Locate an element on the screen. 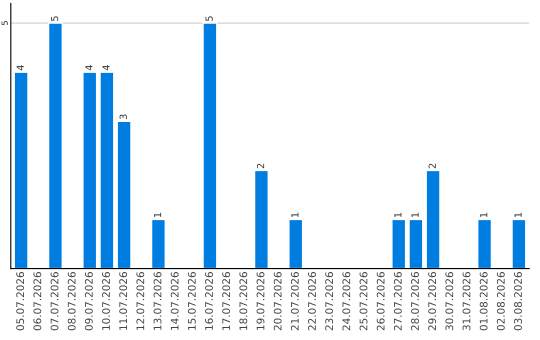  x-tick-label: 13.07.2026 is located at coordinates (158, 301).